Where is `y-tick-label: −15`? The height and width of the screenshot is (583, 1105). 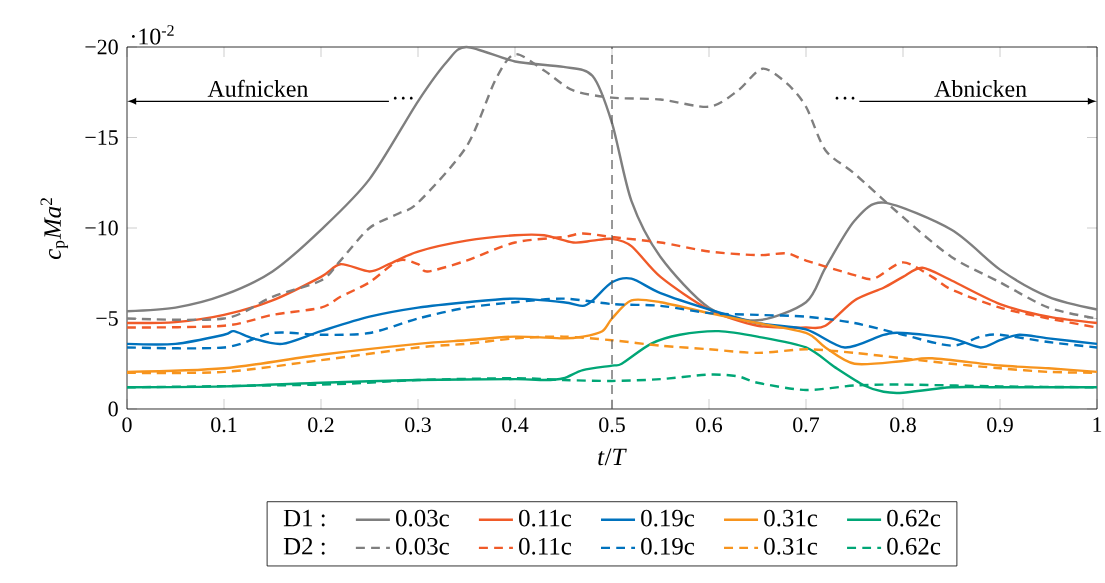 y-tick-label: −15 is located at coordinates (101, 137).